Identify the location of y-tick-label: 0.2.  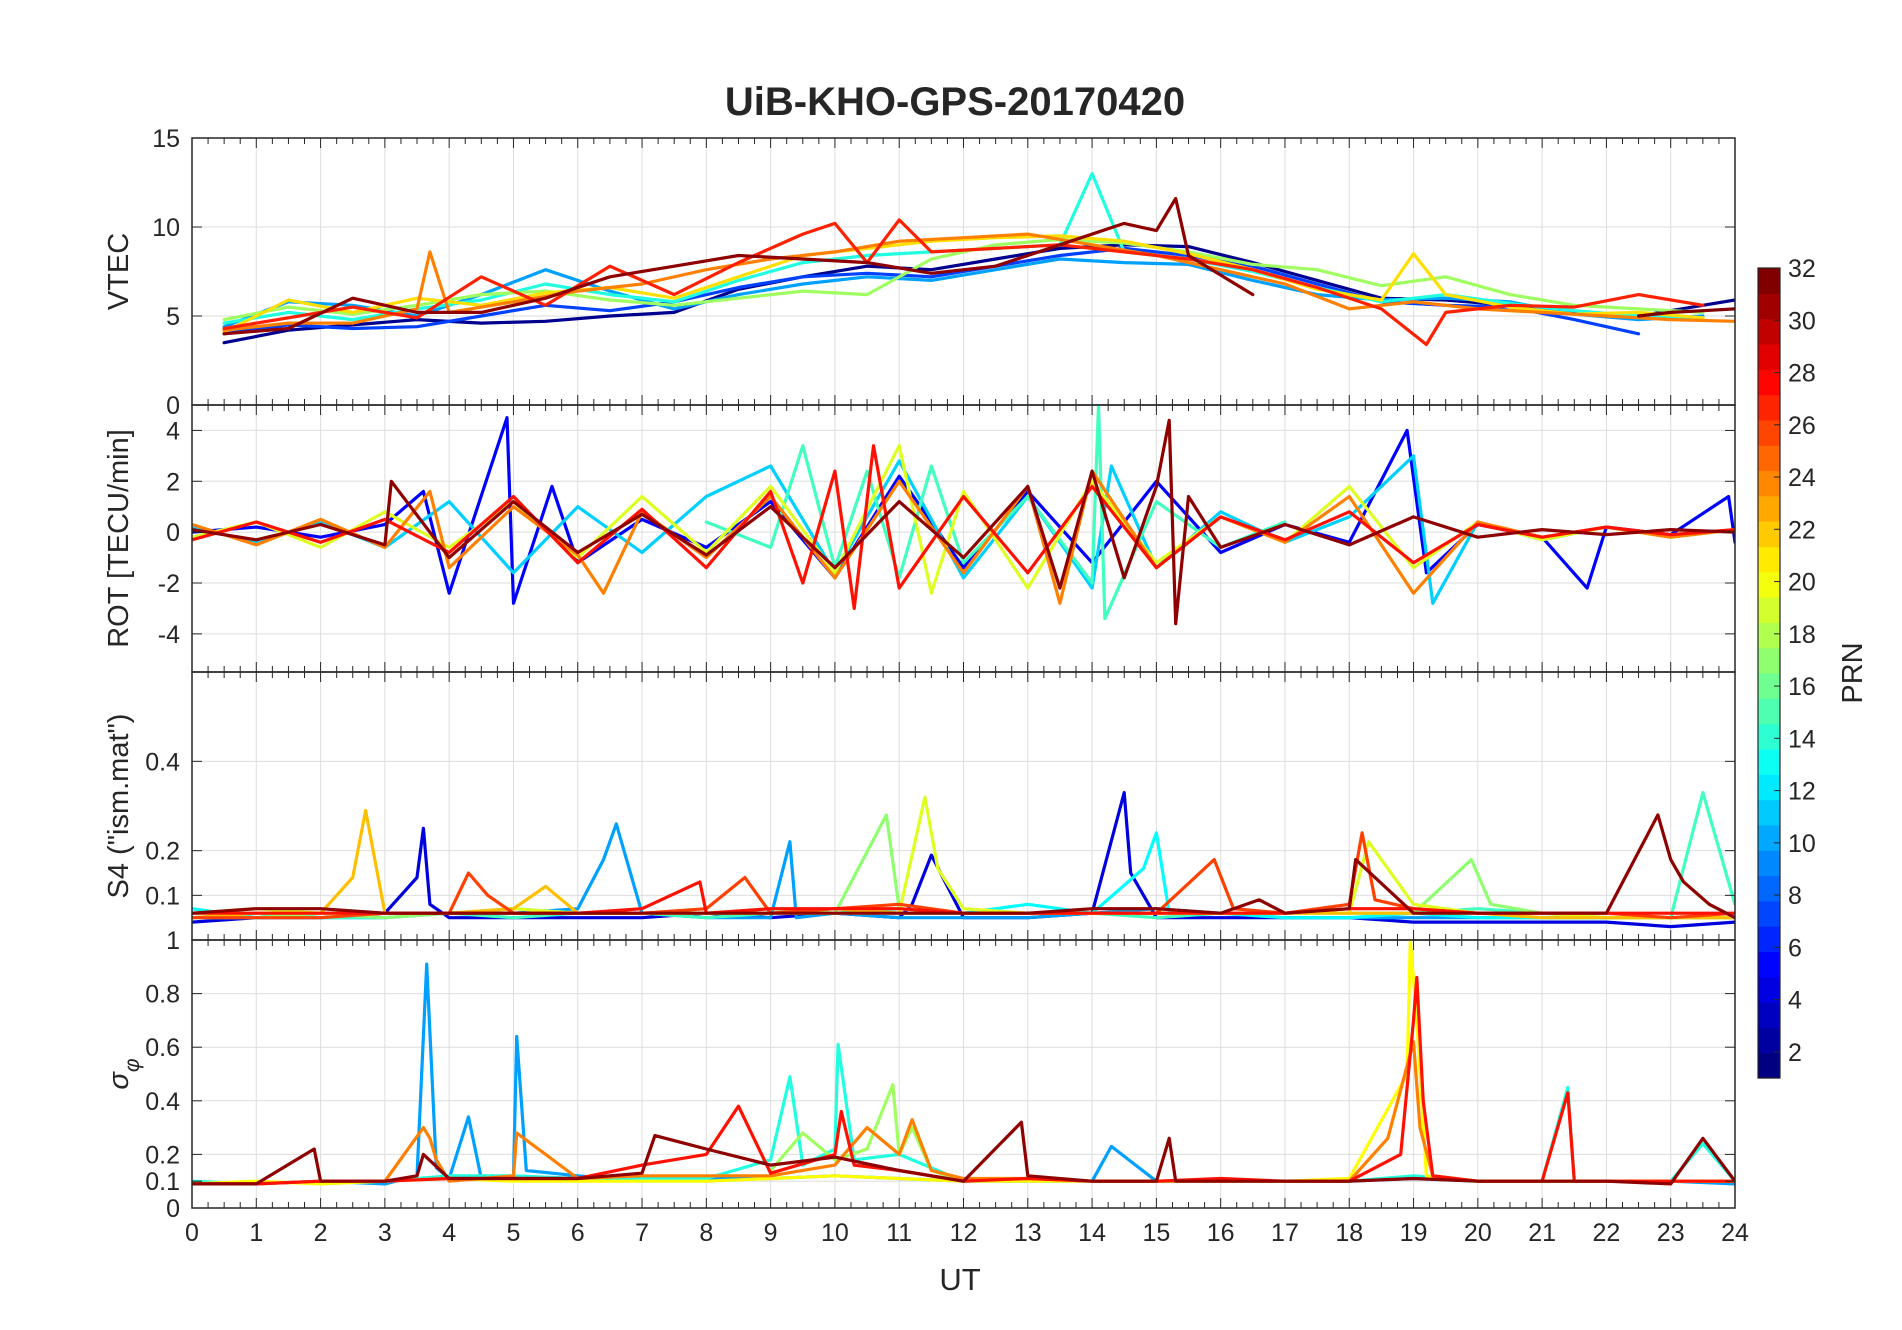
(162, 852).